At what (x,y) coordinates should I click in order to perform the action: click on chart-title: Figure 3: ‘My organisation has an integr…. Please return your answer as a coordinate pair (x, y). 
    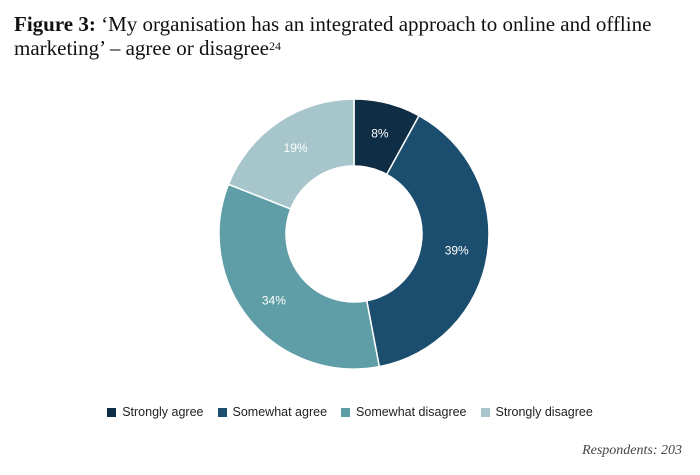
    Looking at the image, I should click on (344, 36).